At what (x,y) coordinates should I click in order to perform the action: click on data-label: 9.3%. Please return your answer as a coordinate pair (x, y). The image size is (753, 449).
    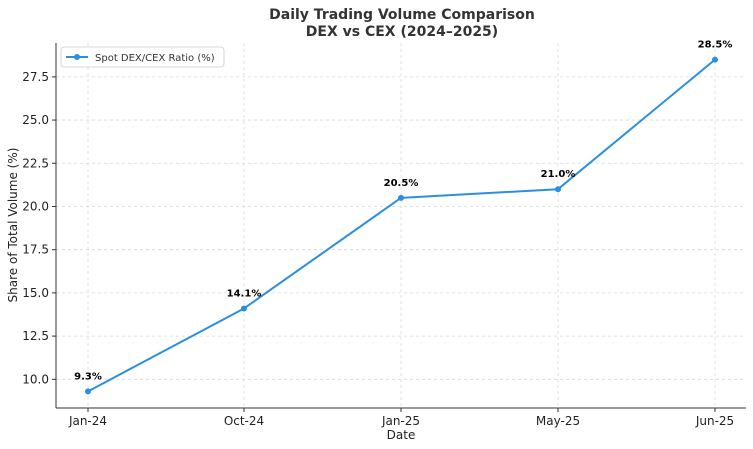
    Looking at the image, I should click on (88, 376).